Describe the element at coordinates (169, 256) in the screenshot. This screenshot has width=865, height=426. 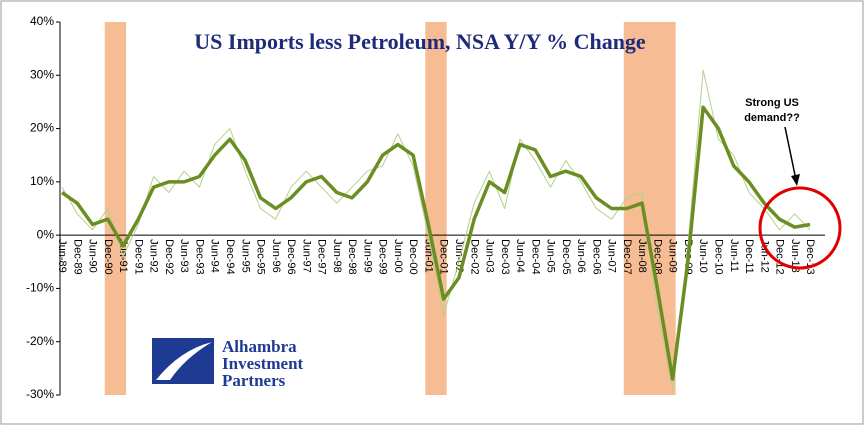
I see `x-tick-label: Dec-92` at that location.